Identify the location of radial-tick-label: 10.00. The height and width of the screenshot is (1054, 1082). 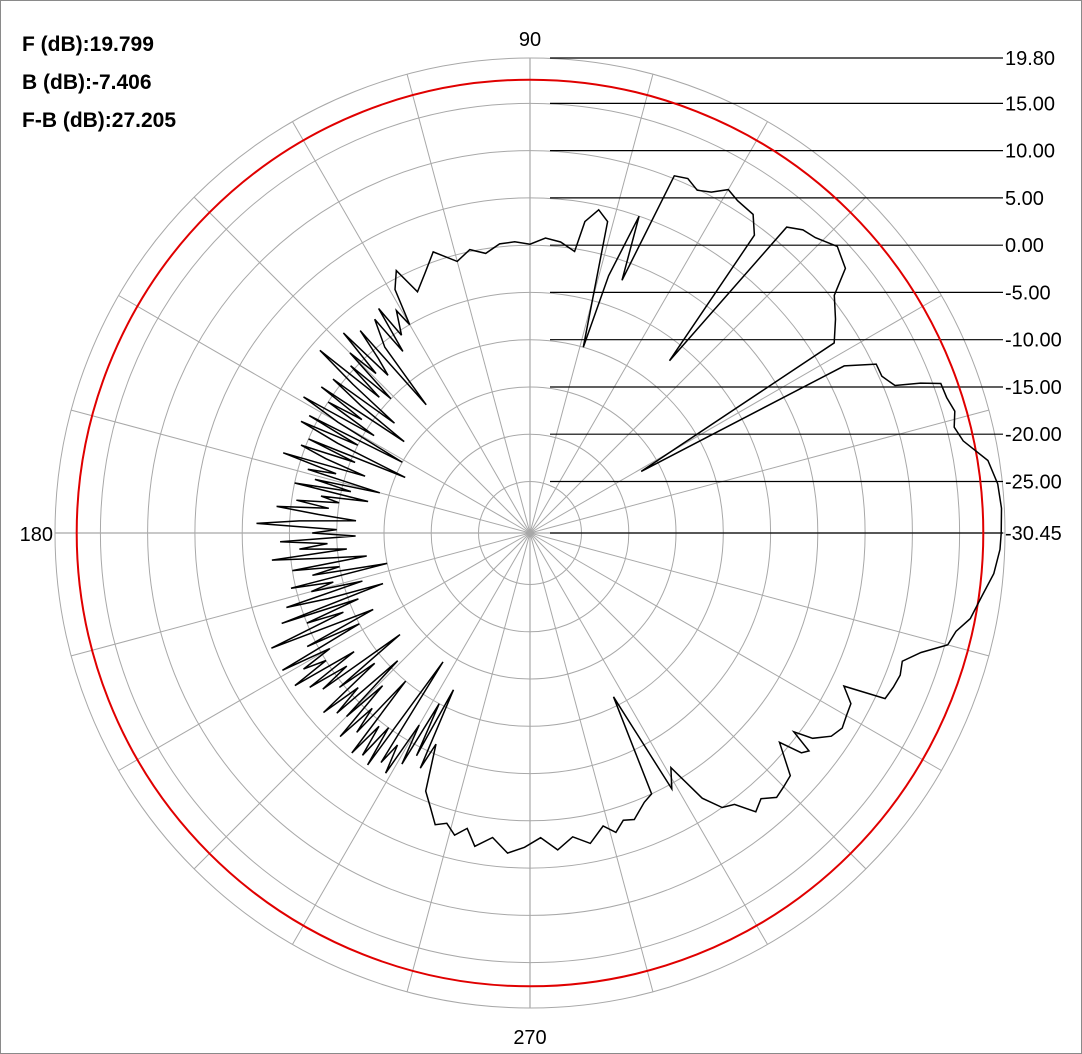
(1030, 152).